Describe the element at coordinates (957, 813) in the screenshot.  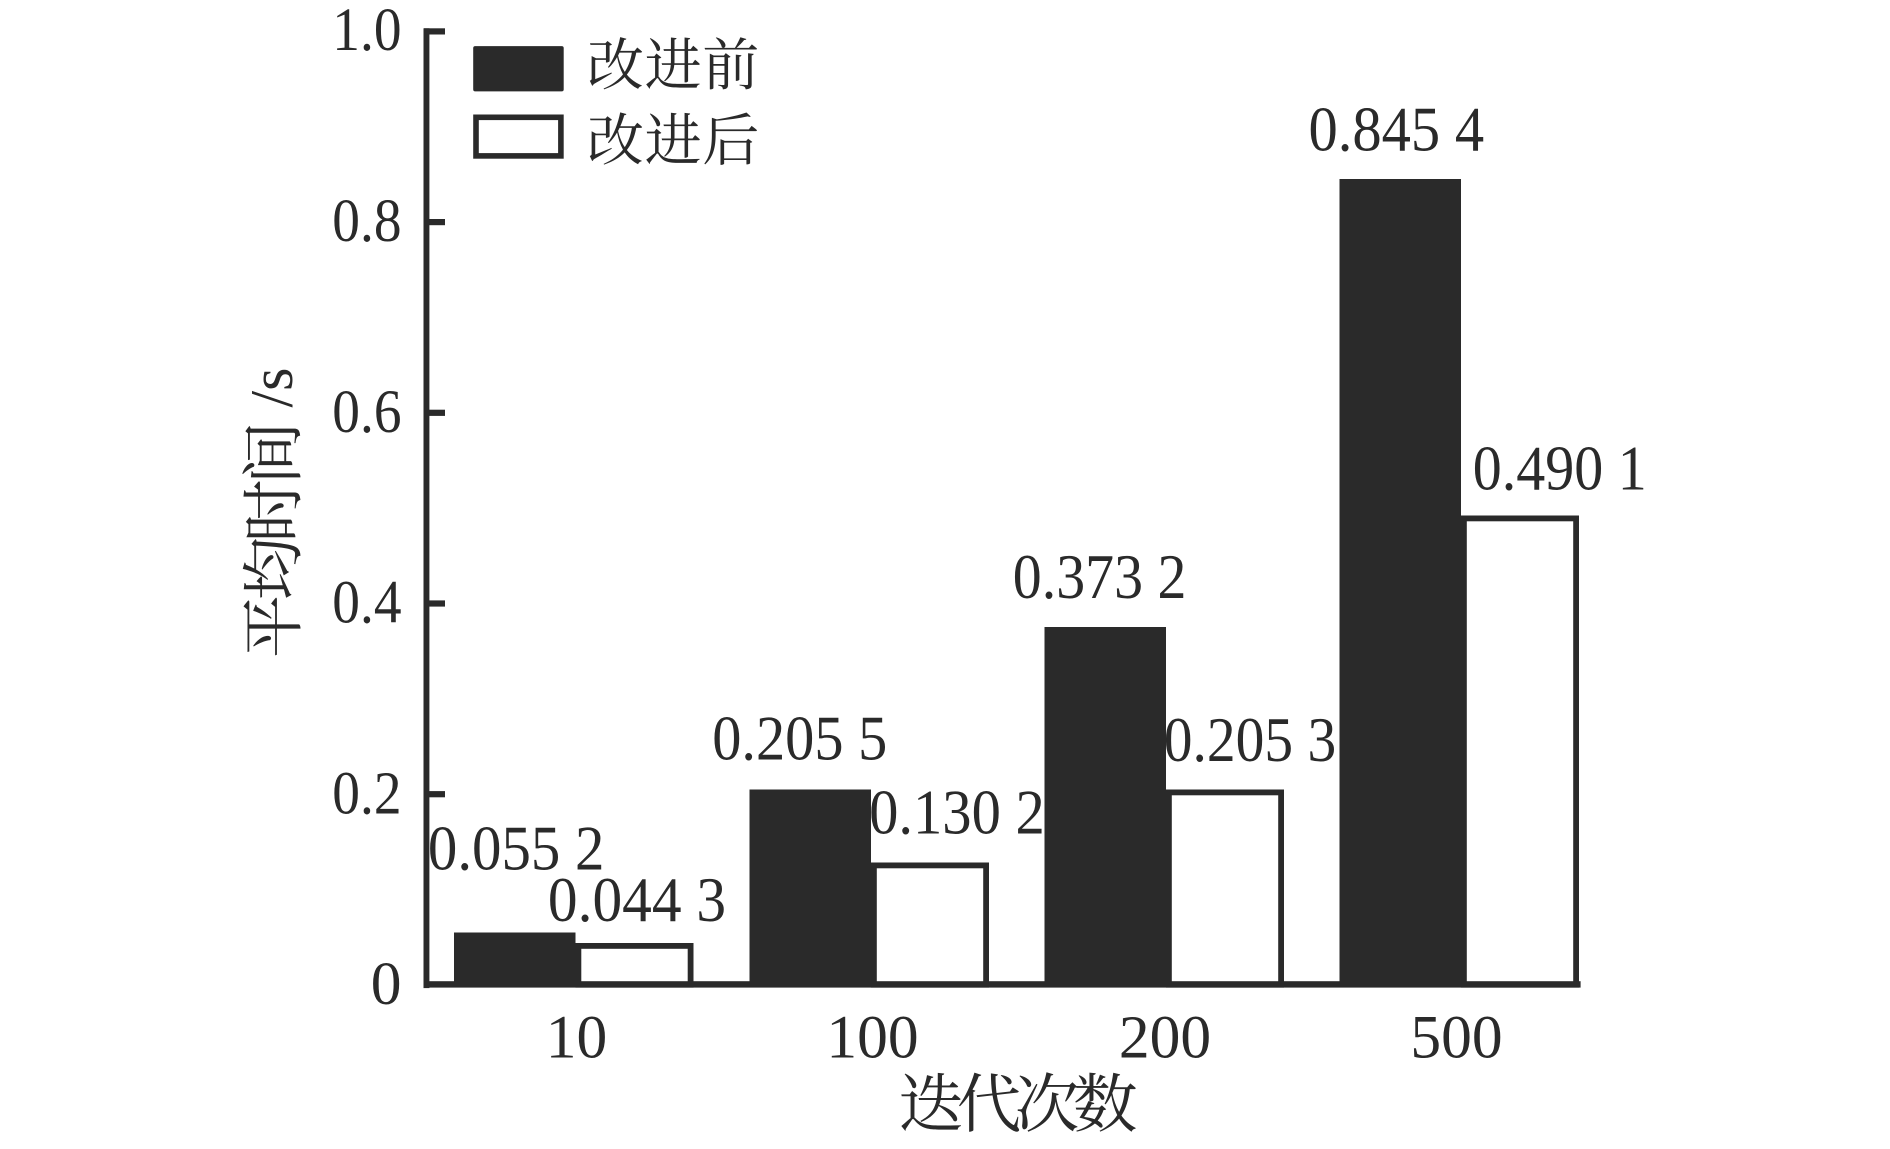
I see `svg-text: 0.130 2` at that location.